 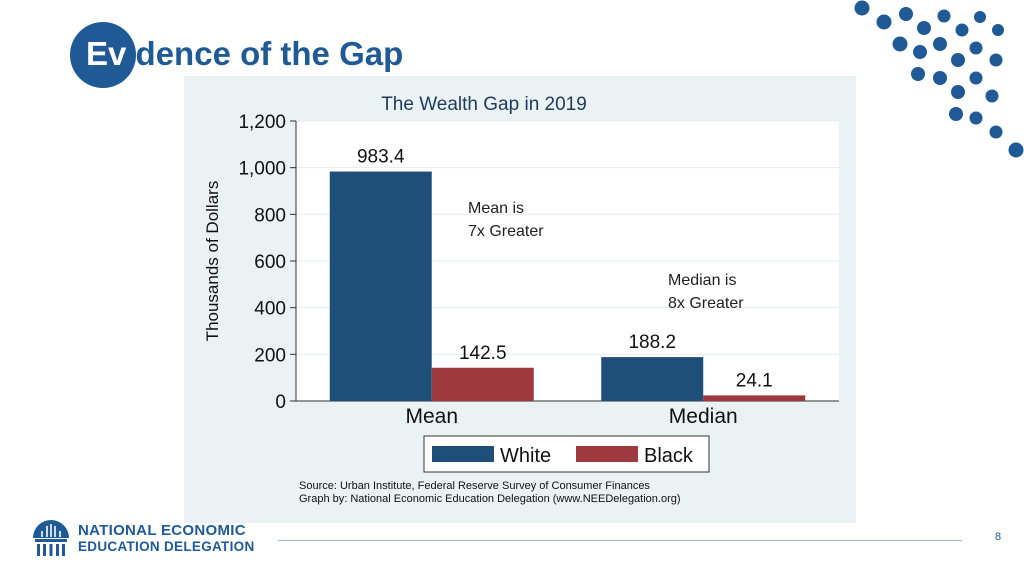 I want to click on legend-swatch-white, so click(x=463, y=454).